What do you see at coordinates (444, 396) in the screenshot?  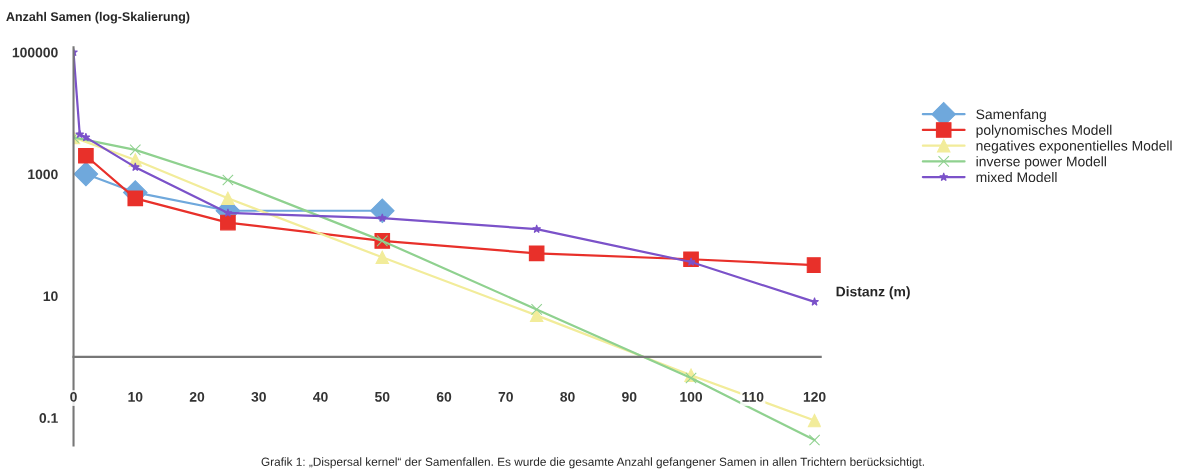 I see `x-tick-label: 60` at bounding box center [444, 396].